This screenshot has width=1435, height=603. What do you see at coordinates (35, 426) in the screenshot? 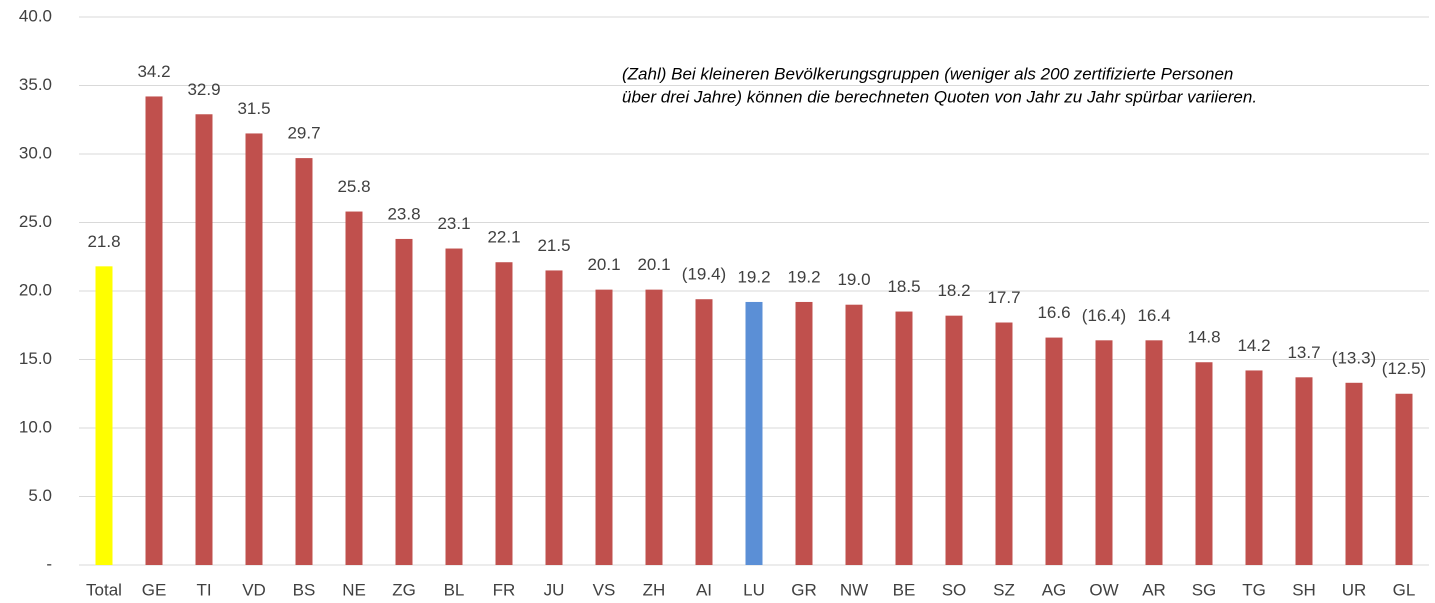
I see `y-tick-label: 10.0` at bounding box center [35, 426].